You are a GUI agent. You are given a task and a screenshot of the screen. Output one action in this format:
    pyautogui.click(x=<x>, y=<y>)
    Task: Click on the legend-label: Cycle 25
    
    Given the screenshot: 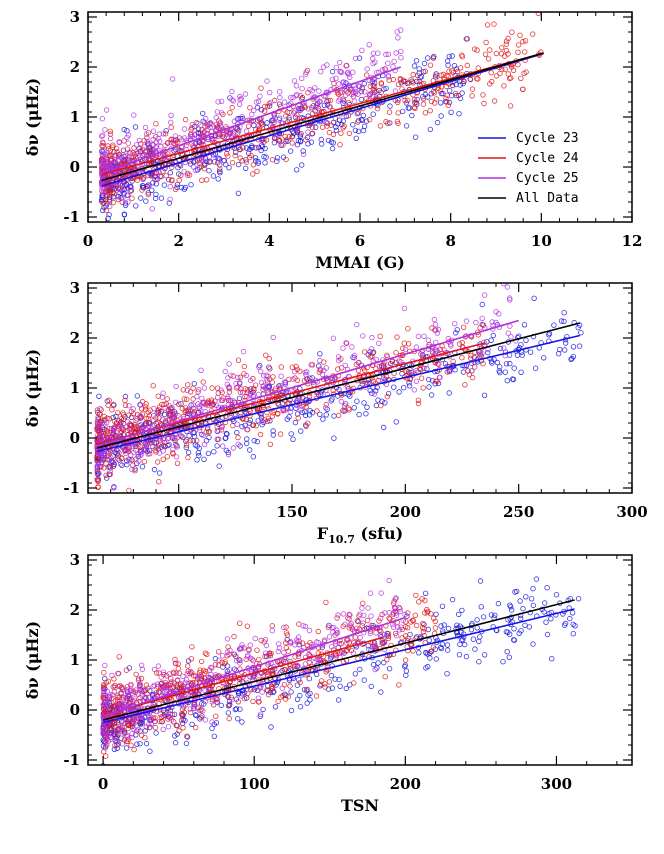 What is the action you would take?
    pyautogui.click(x=547, y=178)
    